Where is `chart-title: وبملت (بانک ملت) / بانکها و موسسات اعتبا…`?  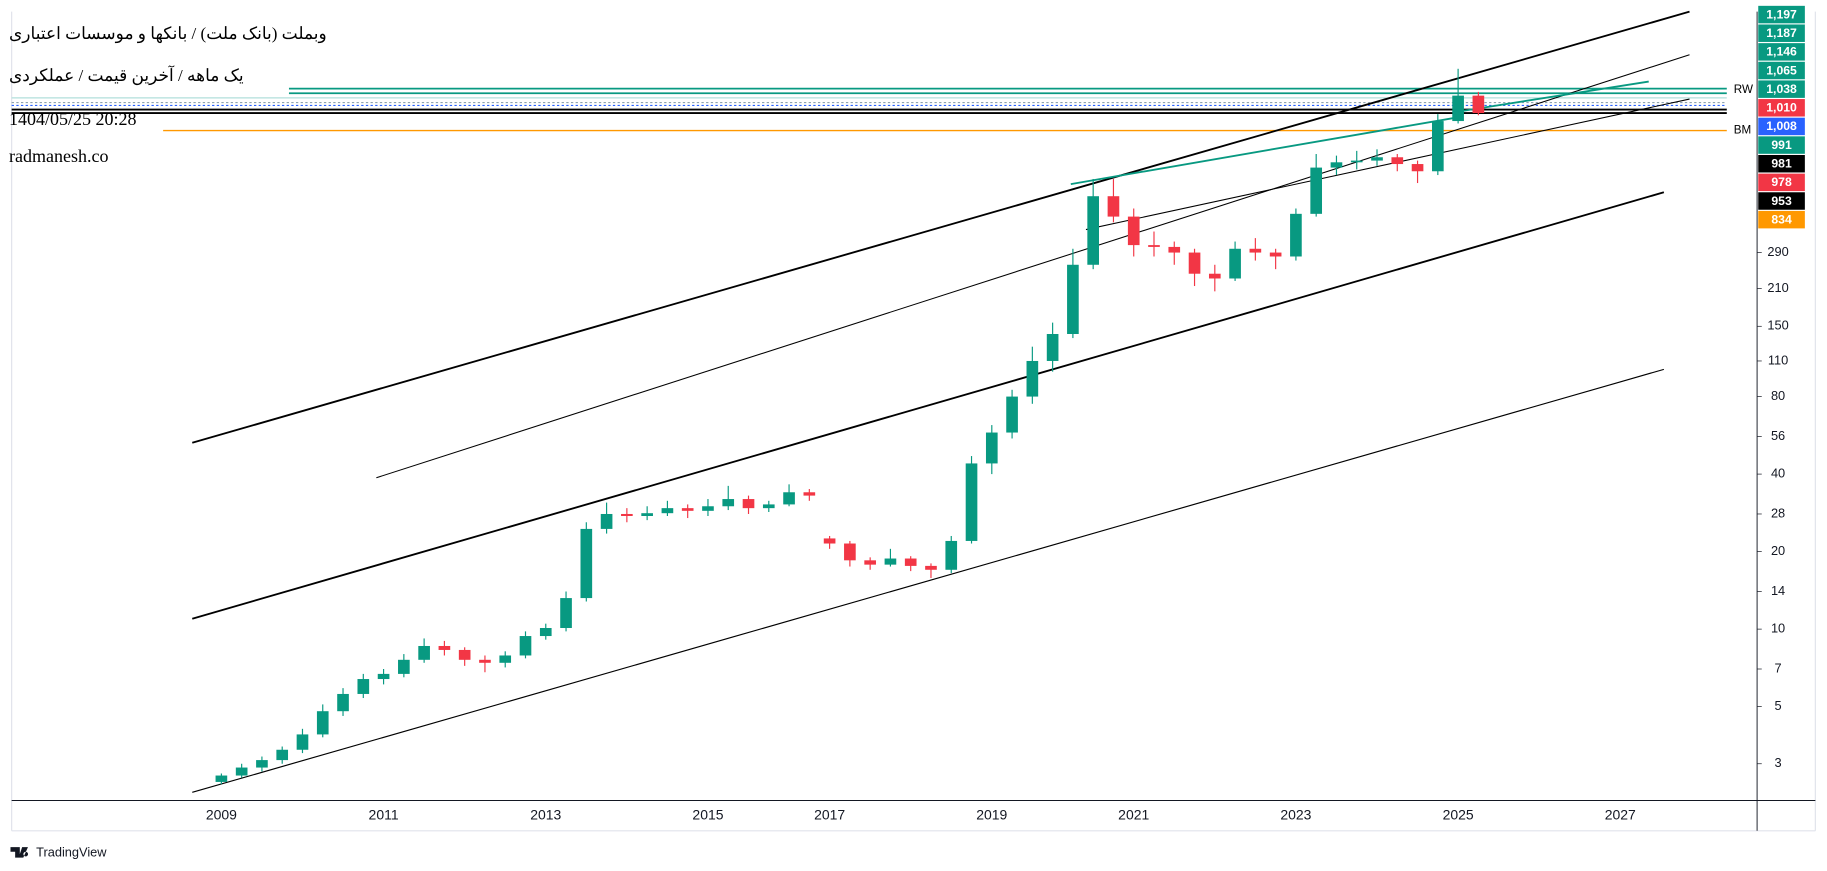 chart-title: وبملت (بانک ملت) / بانکها و موسسات اعتبا… is located at coordinates (168, 33).